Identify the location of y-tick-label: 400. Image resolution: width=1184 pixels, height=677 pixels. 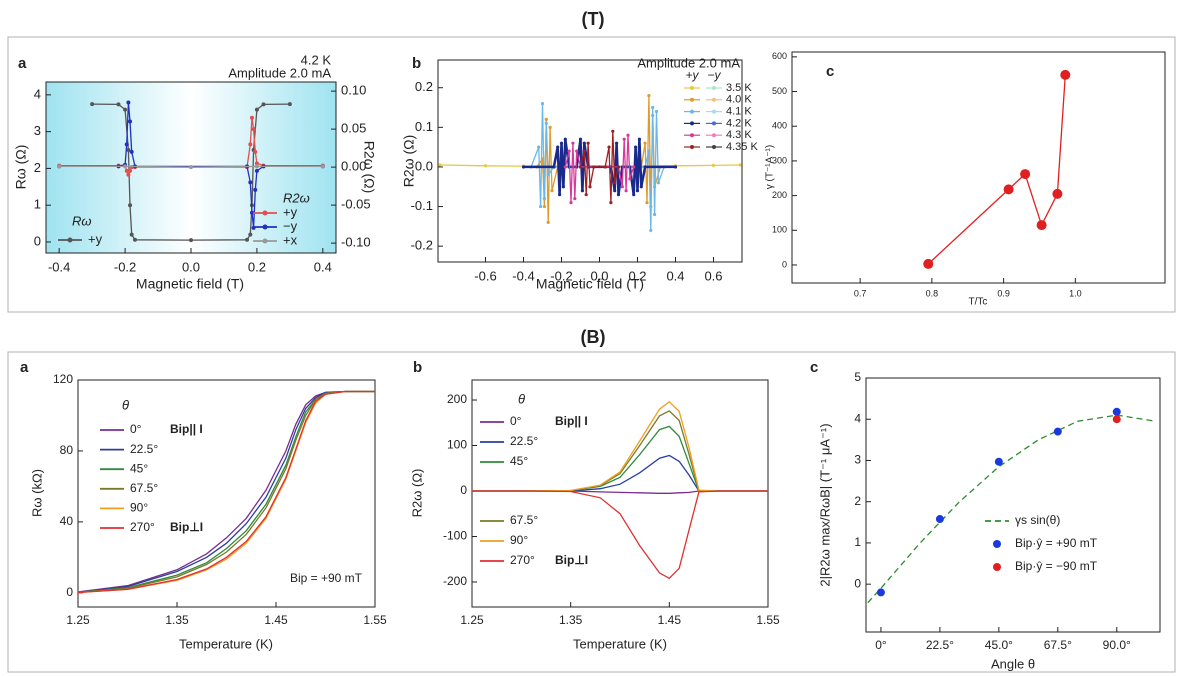
(779, 126).